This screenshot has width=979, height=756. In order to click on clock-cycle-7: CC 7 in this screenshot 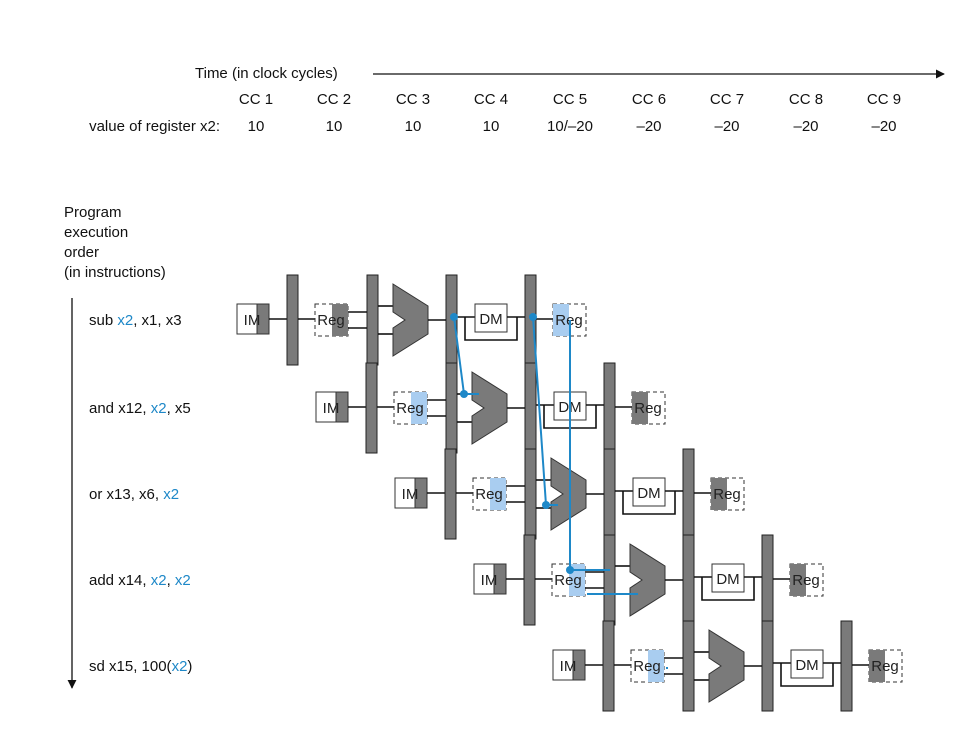, I will do `click(727, 99)`.